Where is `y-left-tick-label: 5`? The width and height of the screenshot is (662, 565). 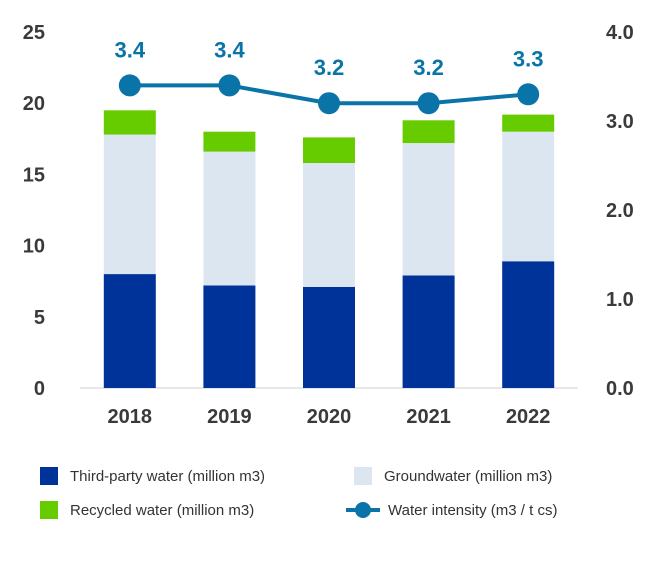 y-left-tick-label: 5 is located at coordinates (39, 318).